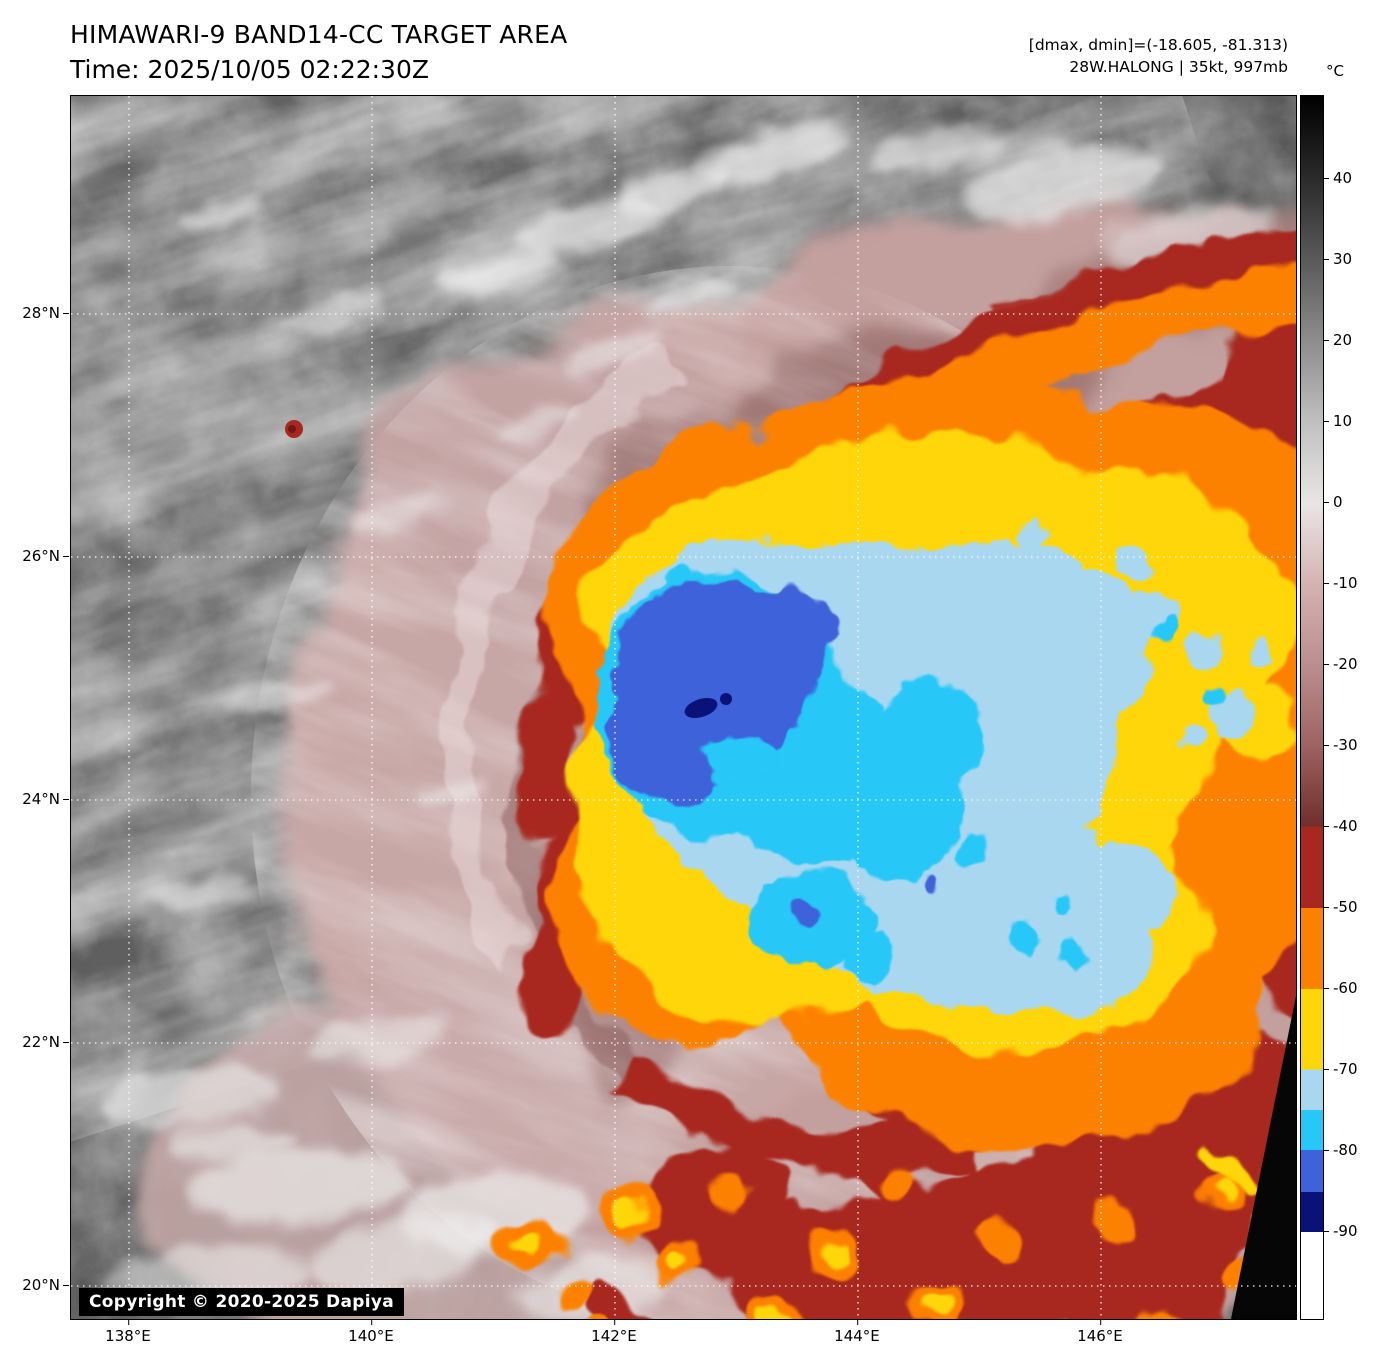 This screenshot has height=1359, width=1390. I want to click on colorbar-tick: -20, so click(1341, 664).